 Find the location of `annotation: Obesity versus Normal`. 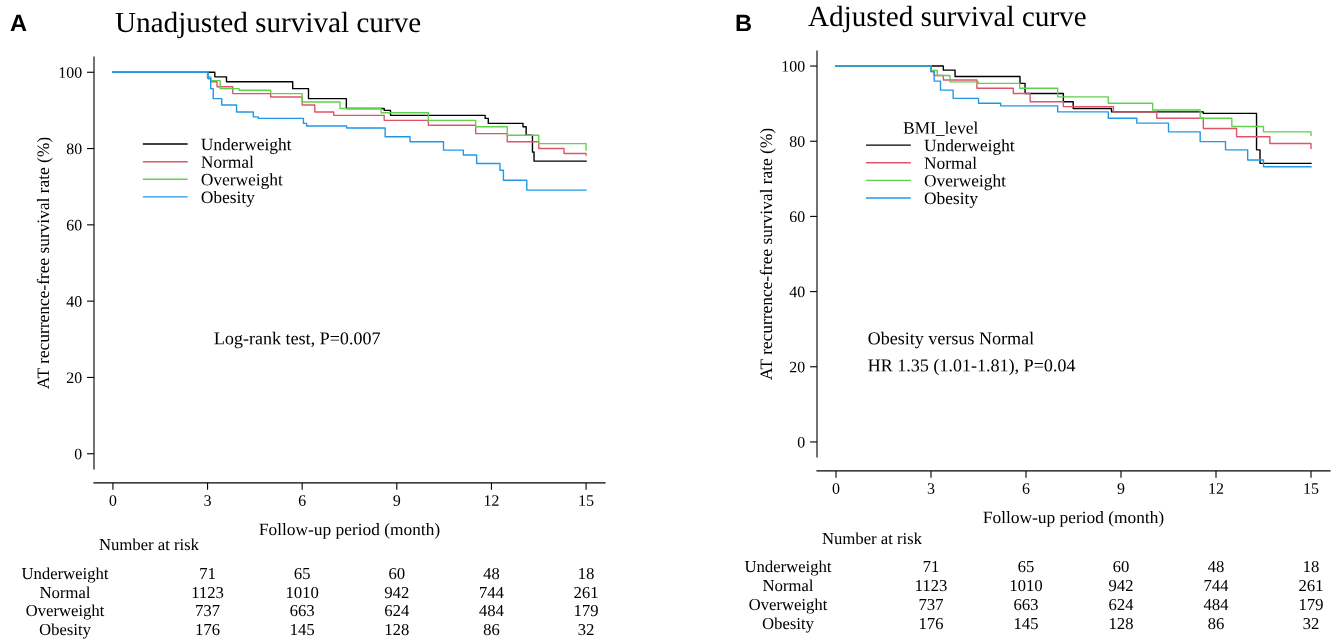

annotation: Obesity versus Normal is located at coordinates (951, 340).